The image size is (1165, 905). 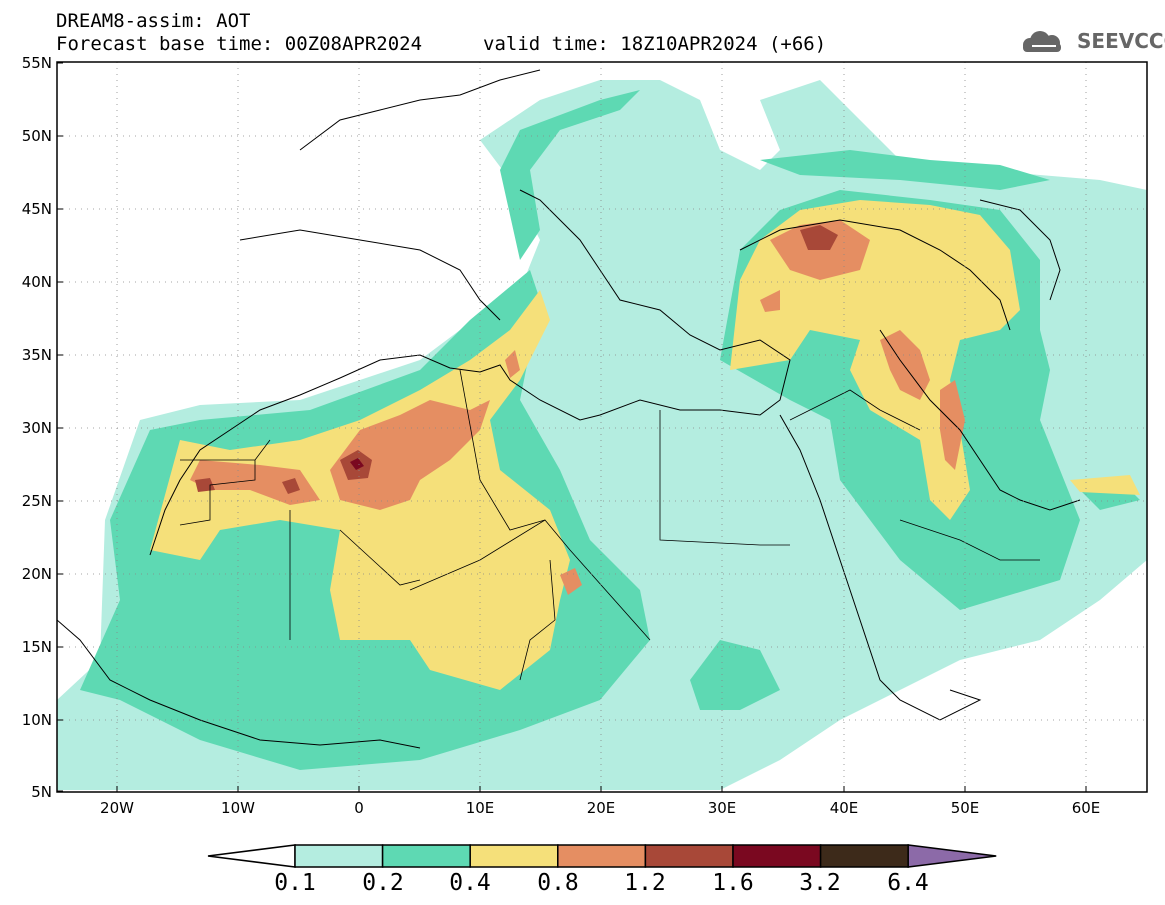 What do you see at coordinates (383, 883) in the screenshot?
I see `colorbar-label: 0.2` at bounding box center [383, 883].